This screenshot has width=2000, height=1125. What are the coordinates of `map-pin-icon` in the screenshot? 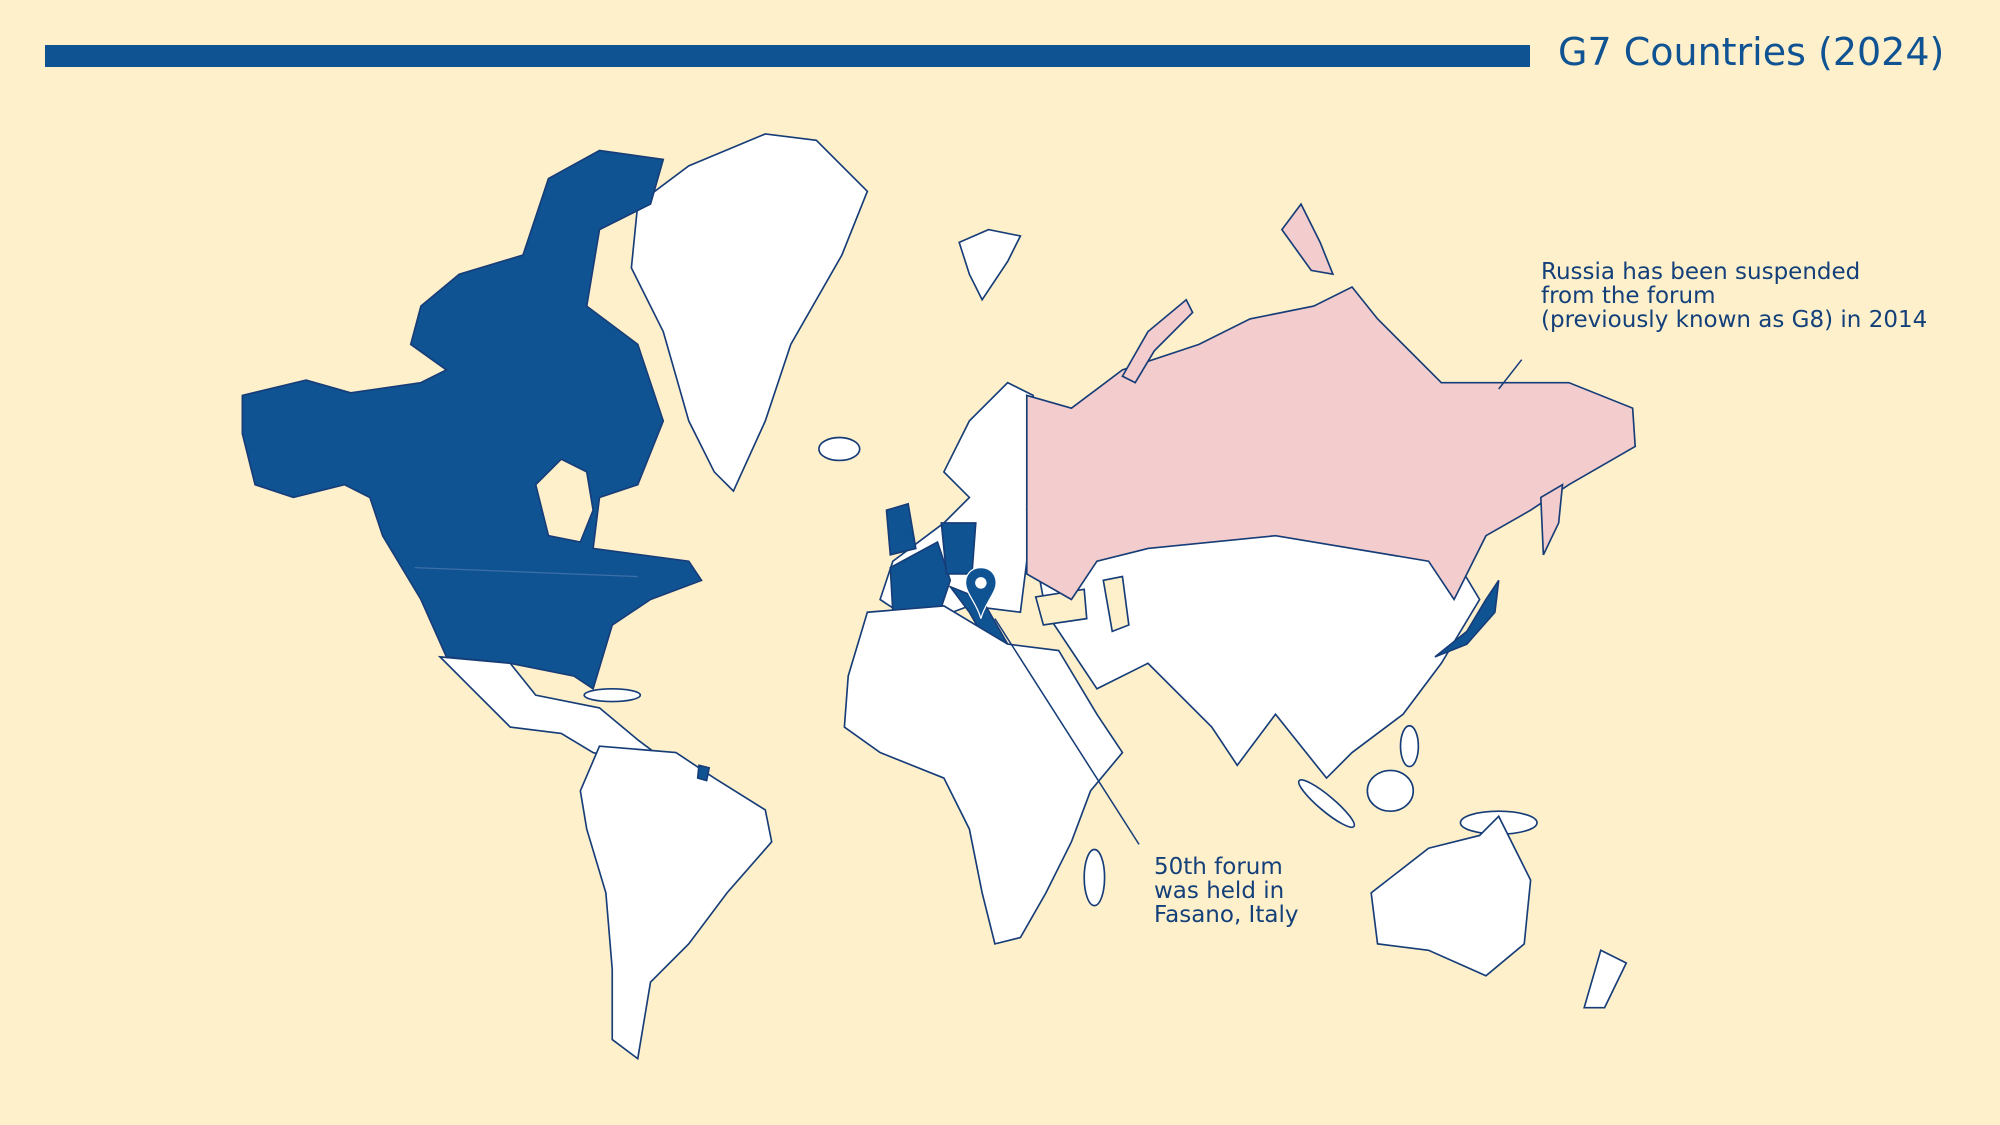 It's located at (980, 592).